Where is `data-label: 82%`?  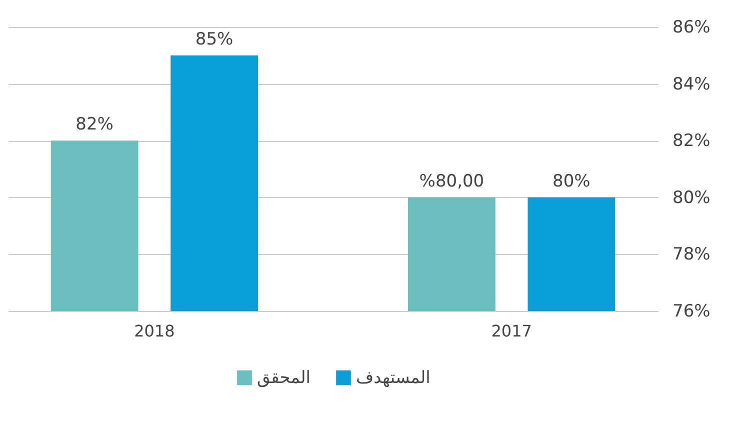
data-label: 82% is located at coordinates (95, 124).